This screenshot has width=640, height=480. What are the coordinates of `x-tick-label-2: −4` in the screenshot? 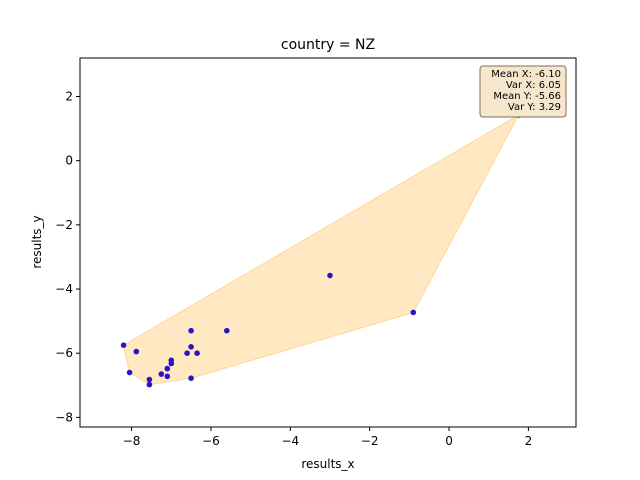 It's located at (290, 441).